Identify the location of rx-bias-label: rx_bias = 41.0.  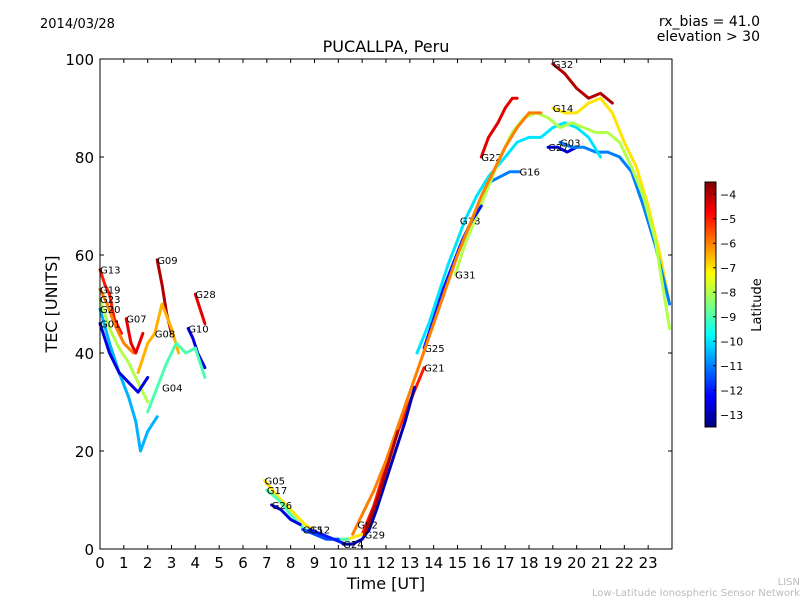
(709, 22).